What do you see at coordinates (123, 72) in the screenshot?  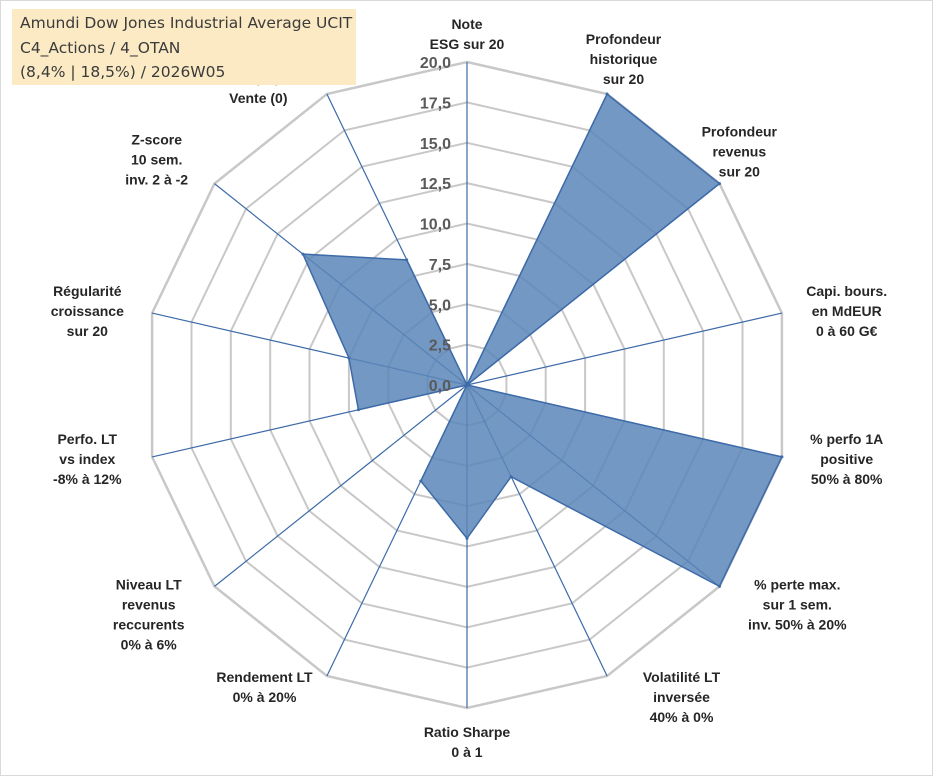 I see `chart-subtitle-period: (8,4% | 18,5%) / 2026W05` at bounding box center [123, 72].